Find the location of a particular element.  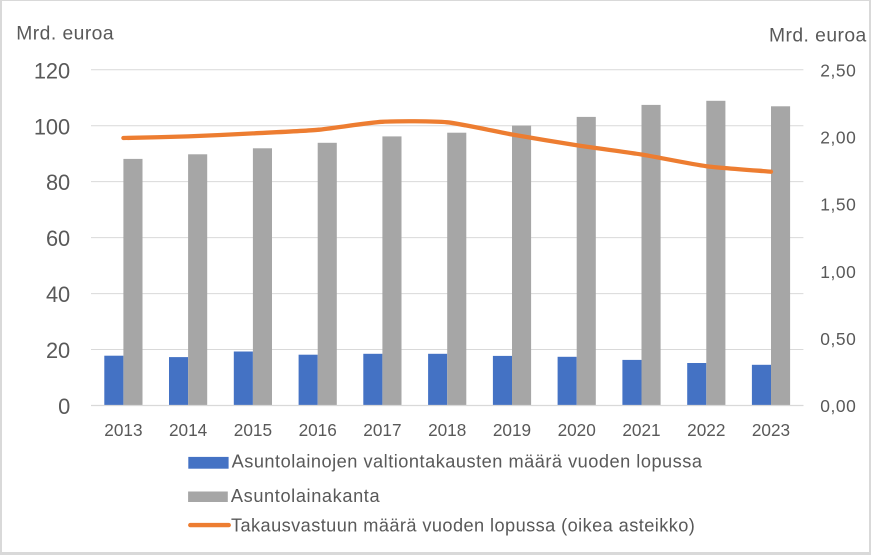

svg-text: 0,00 is located at coordinates (838, 406).